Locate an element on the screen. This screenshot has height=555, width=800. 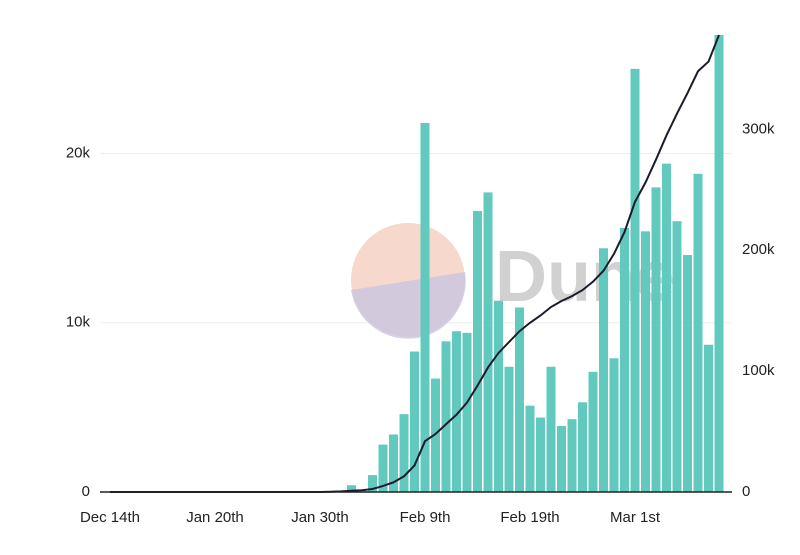
x-tick-label: Jan 20th is located at coordinates (215, 517).